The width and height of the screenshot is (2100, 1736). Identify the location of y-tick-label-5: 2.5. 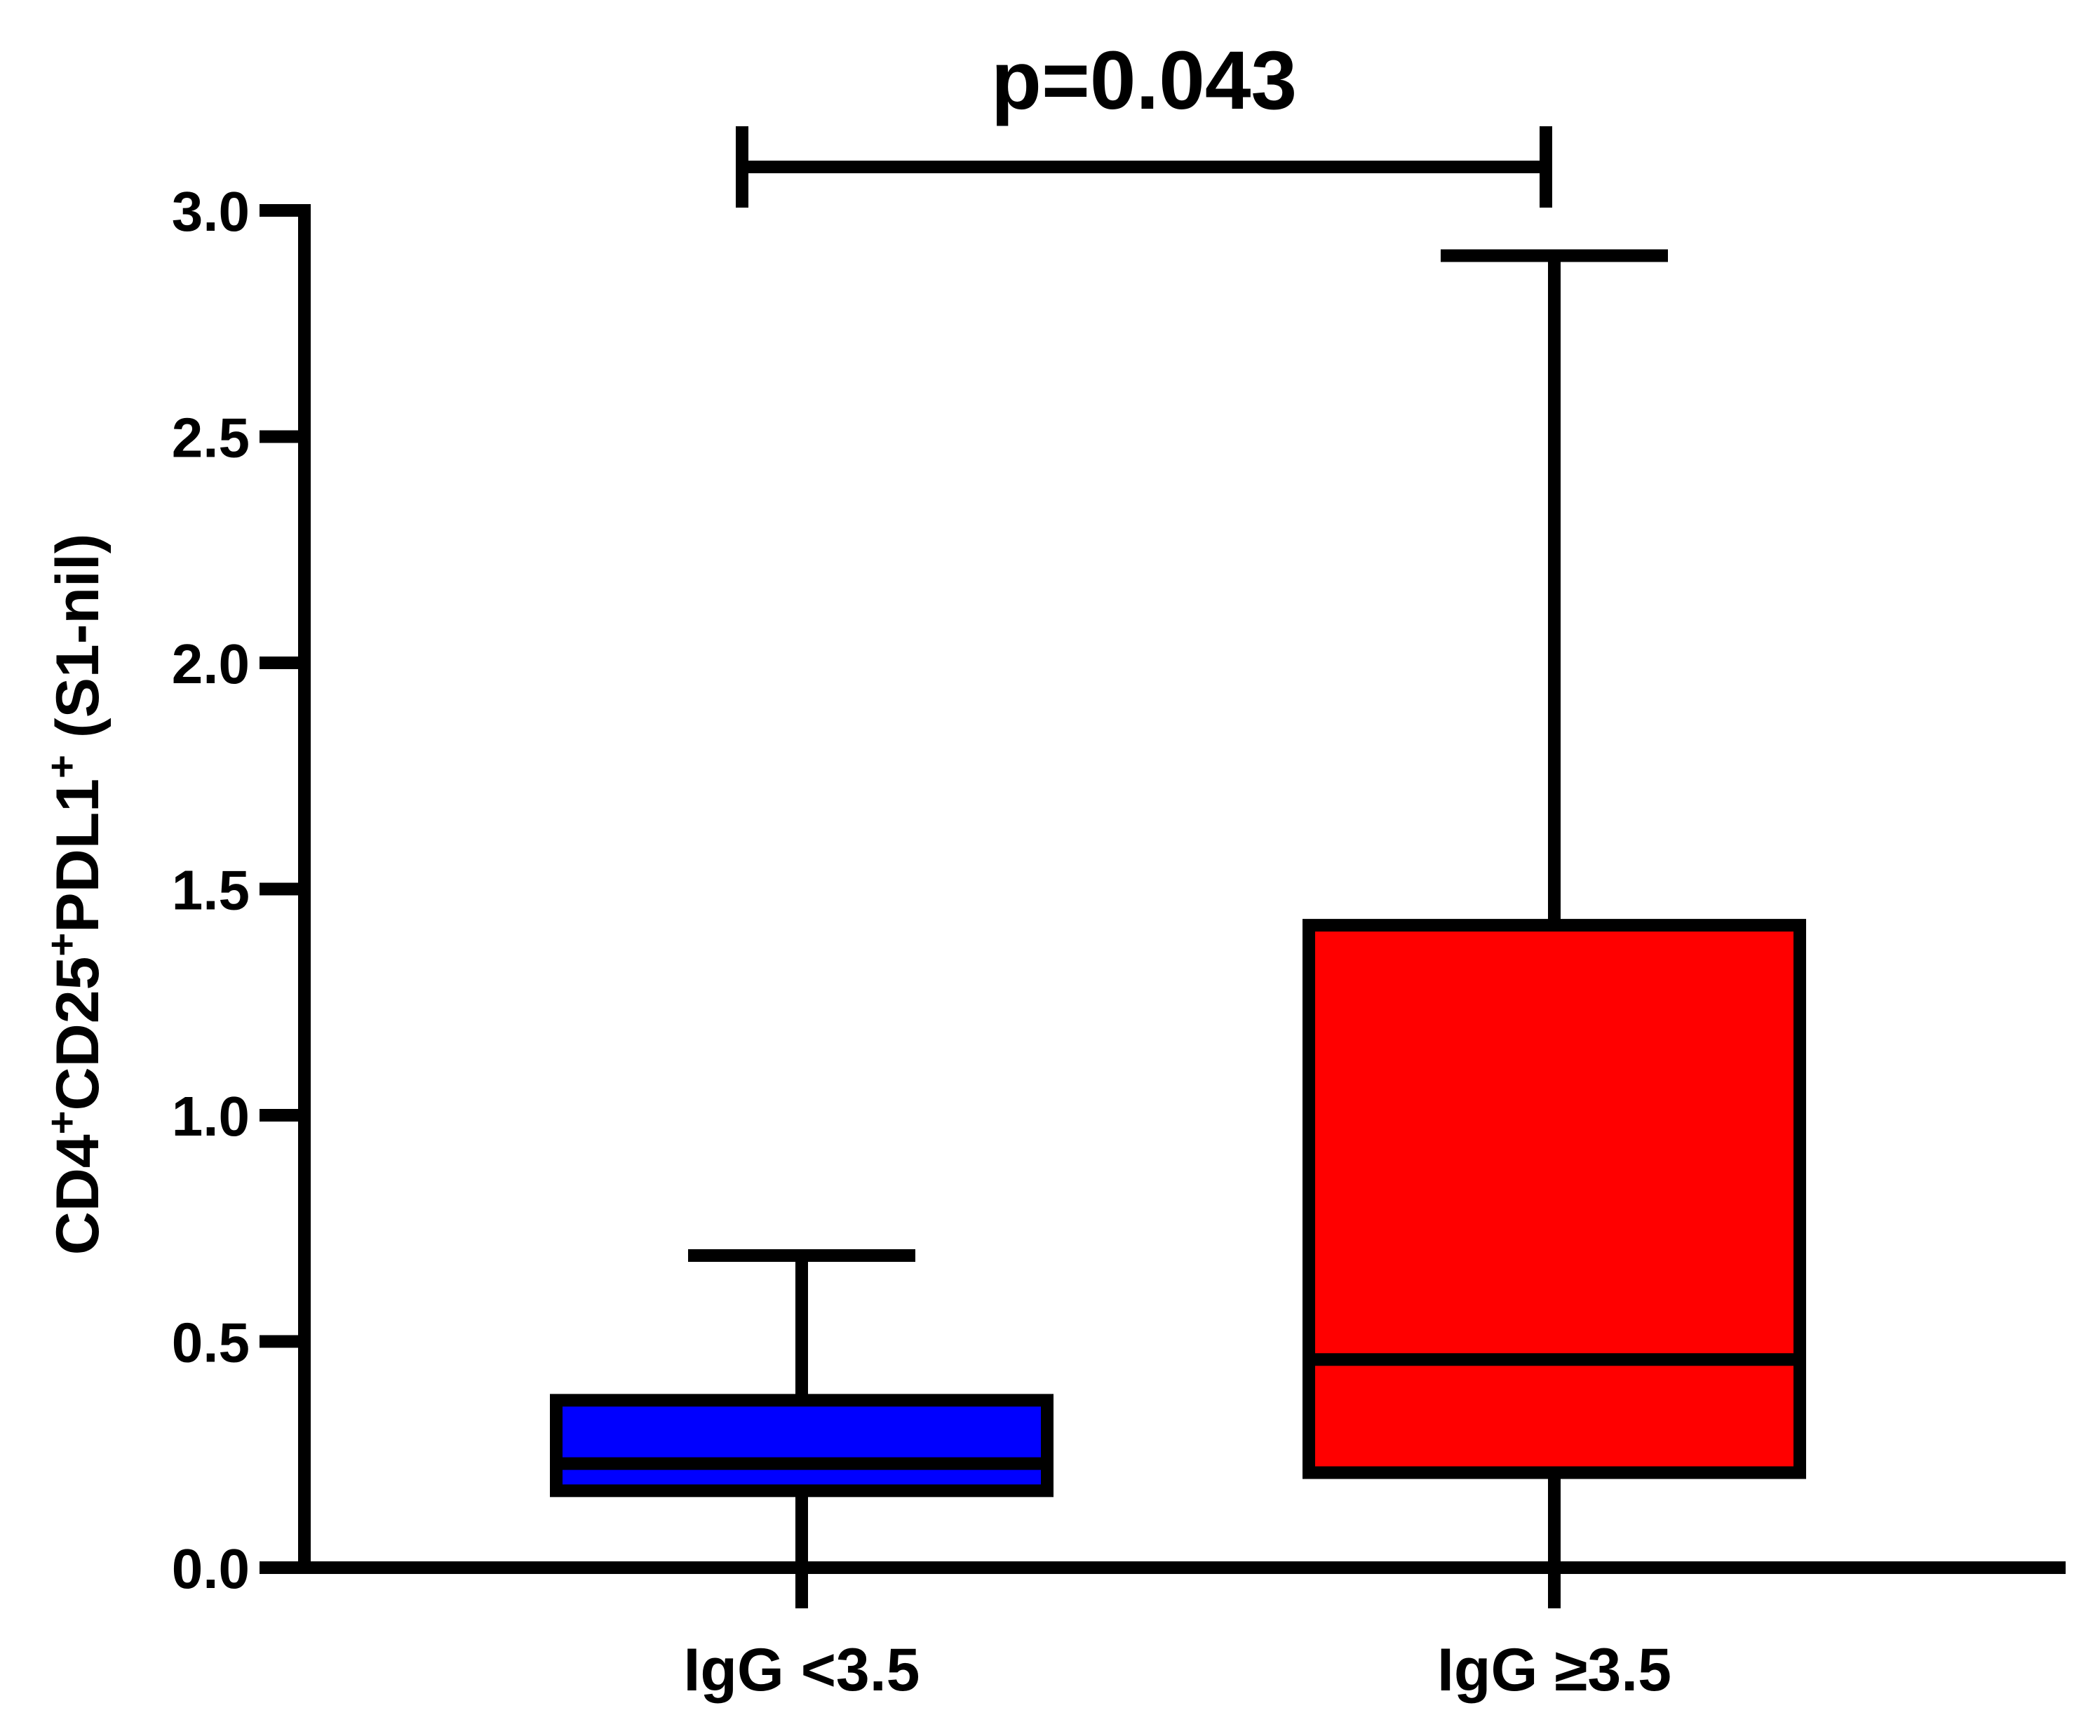
(211, 437).